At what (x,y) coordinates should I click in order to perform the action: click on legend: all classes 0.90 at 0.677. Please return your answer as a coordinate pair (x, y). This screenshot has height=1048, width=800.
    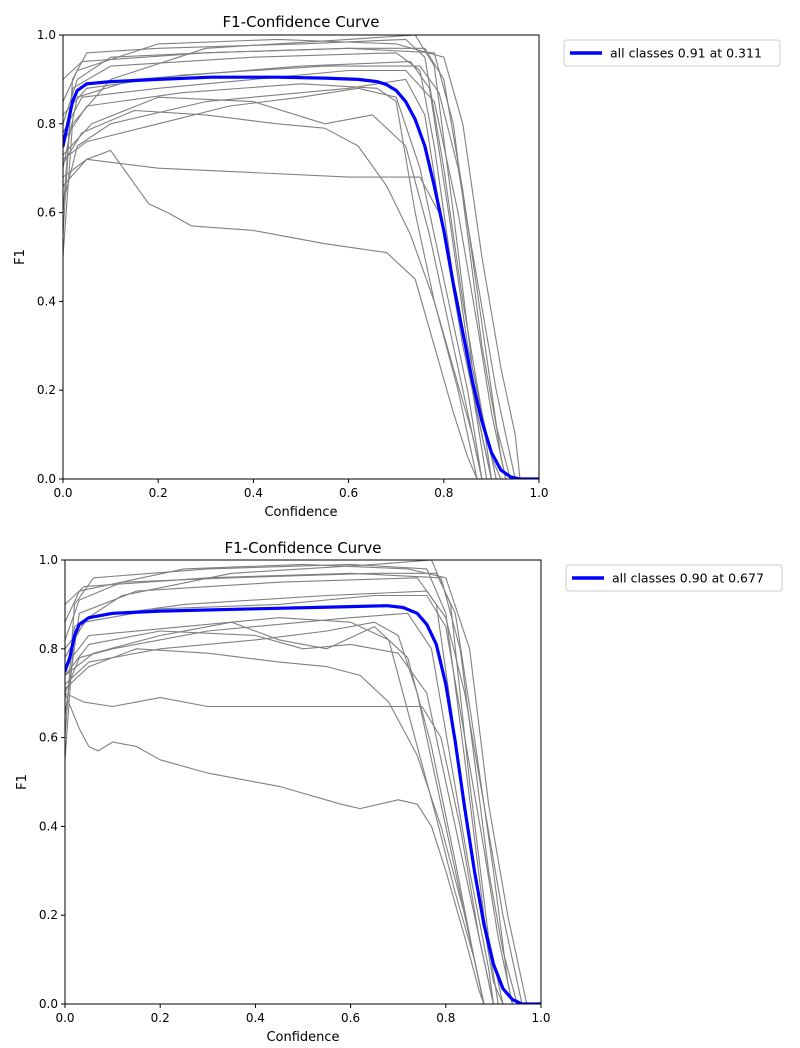
    Looking at the image, I should click on (674, 578).